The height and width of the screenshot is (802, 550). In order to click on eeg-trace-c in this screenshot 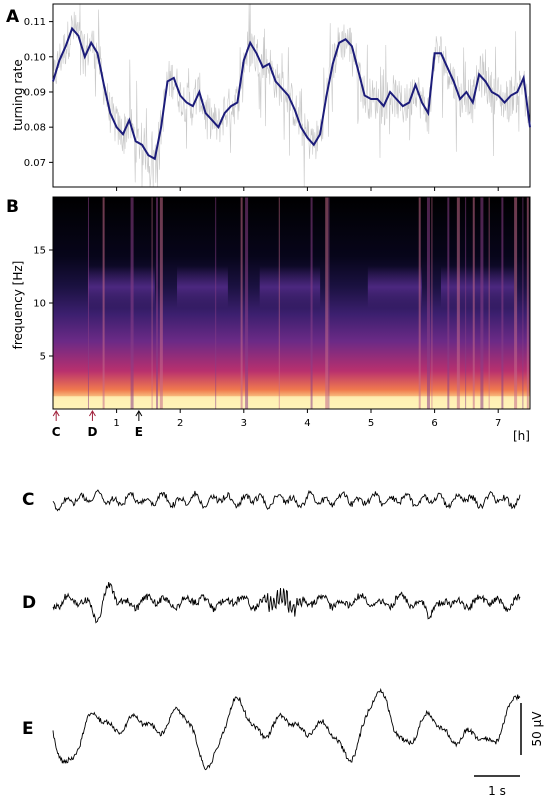, I will do `click(286, 500)`.